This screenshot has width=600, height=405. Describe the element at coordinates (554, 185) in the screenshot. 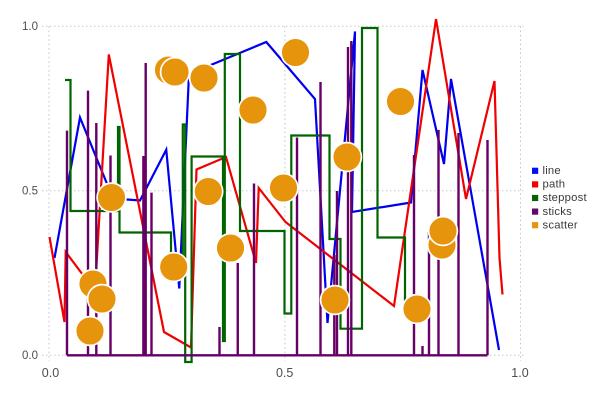

I see `svg-text: path` at that location.